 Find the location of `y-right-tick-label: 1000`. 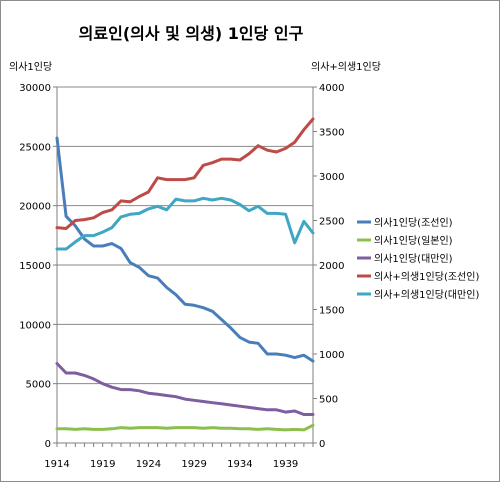

y-right-tick-label: 1000 is located at coordinates (331, 355).